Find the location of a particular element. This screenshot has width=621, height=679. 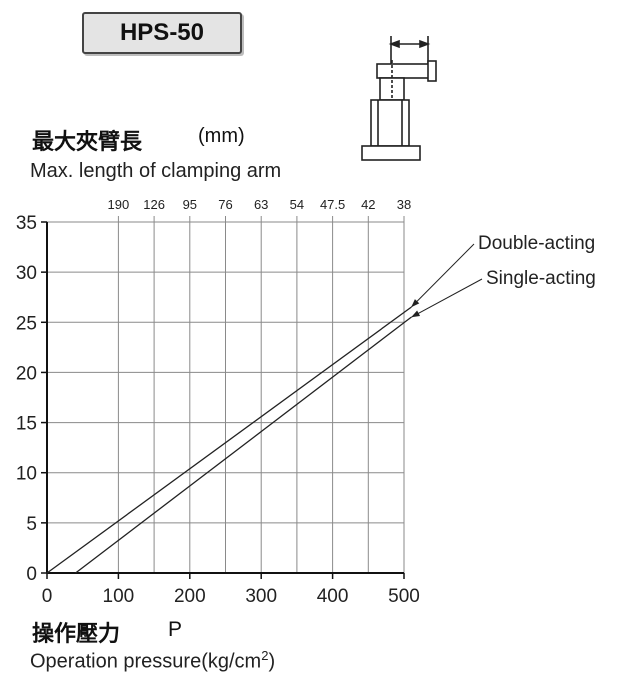

clamp-illustration-icon is located at coordinates (399, 98).